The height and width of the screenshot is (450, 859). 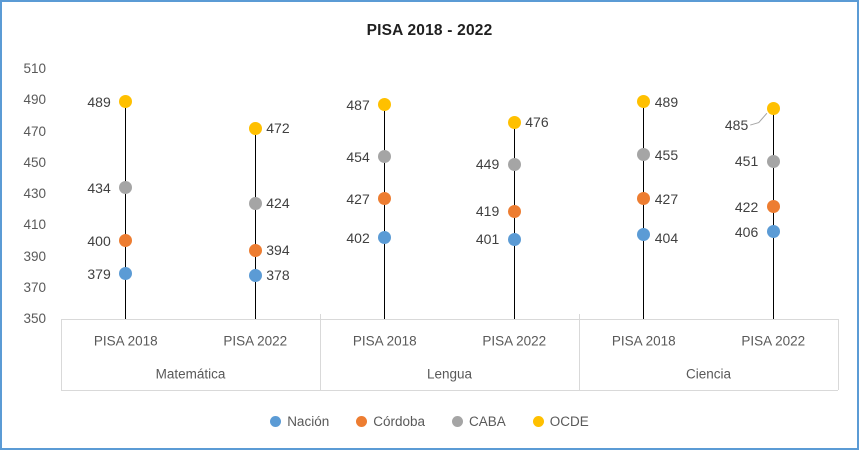 I want to click on legend-item: CABA, so click(x=479, y=421).